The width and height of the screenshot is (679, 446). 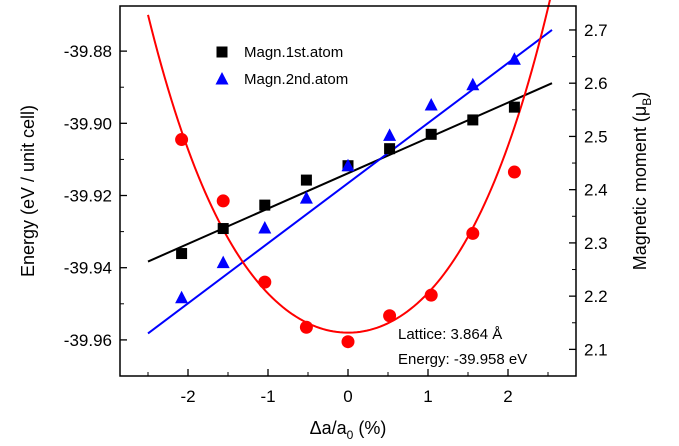 I want to click on x-tick-label: -2, so click(x=187, y=396).